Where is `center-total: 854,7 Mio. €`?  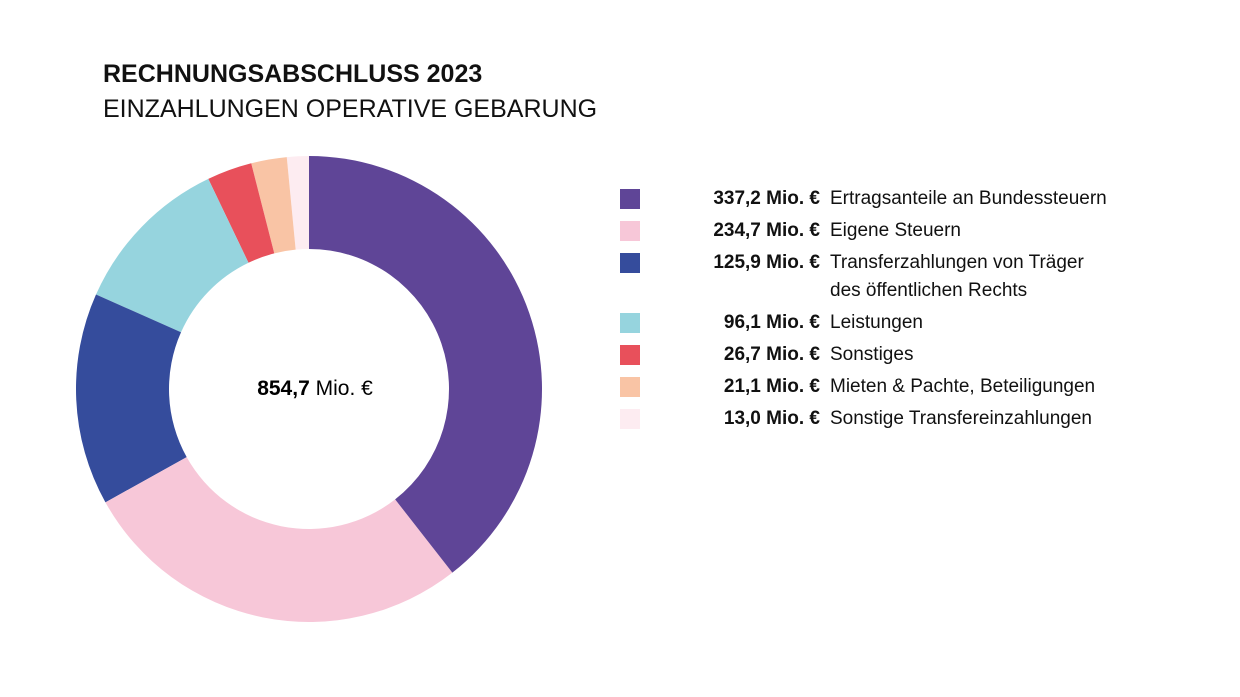
center-total: 854,7 Mio. € is located at coordinates (315, 388).